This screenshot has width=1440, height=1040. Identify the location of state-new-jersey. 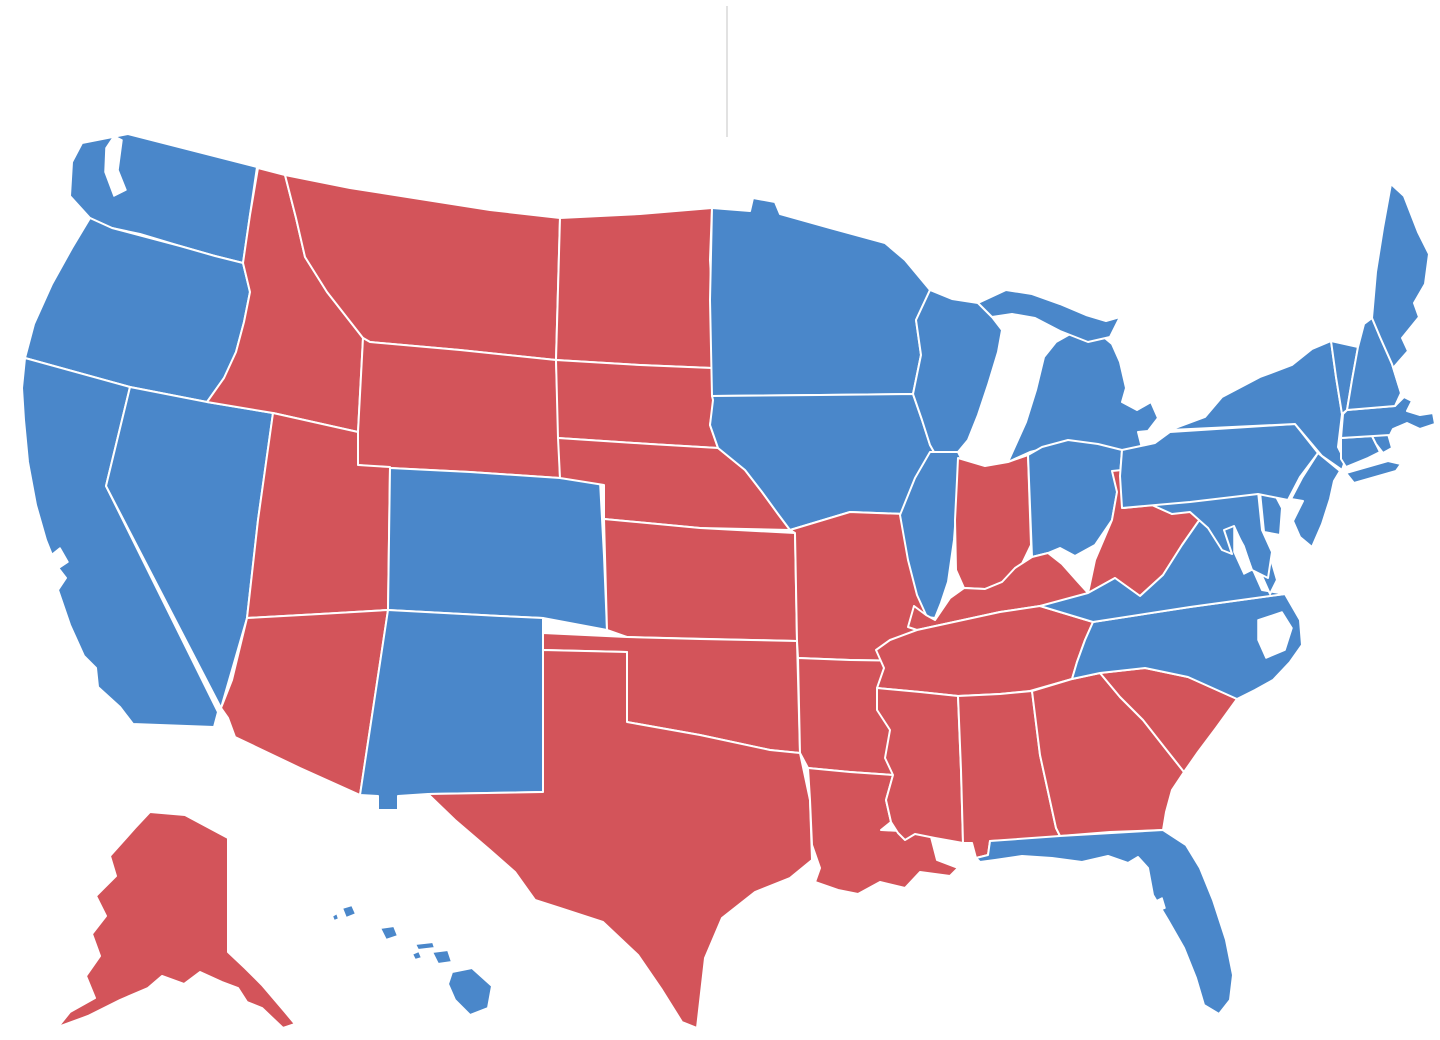
(1315, 500).